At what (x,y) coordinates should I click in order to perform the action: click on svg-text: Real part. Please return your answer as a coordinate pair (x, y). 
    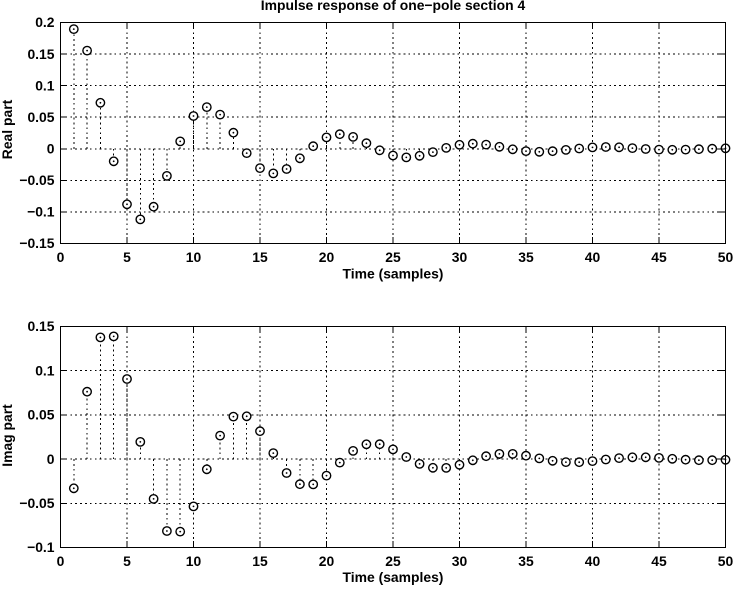
    Looking at the image, I should click on (7, 129).